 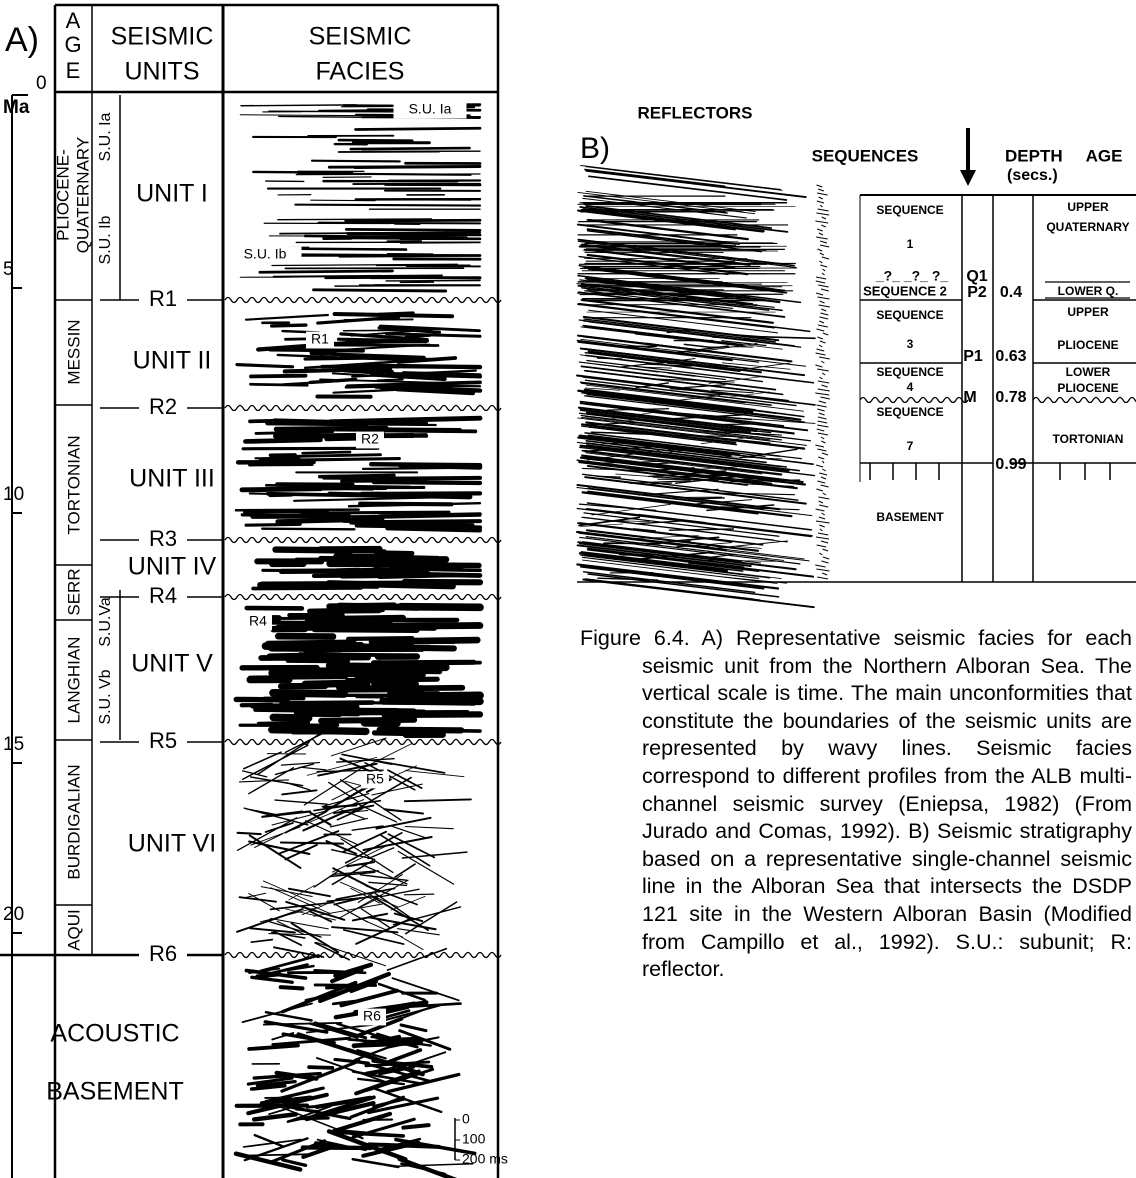 I want to click on facies-label: S.U. Ia, so click(x=430, y=109).